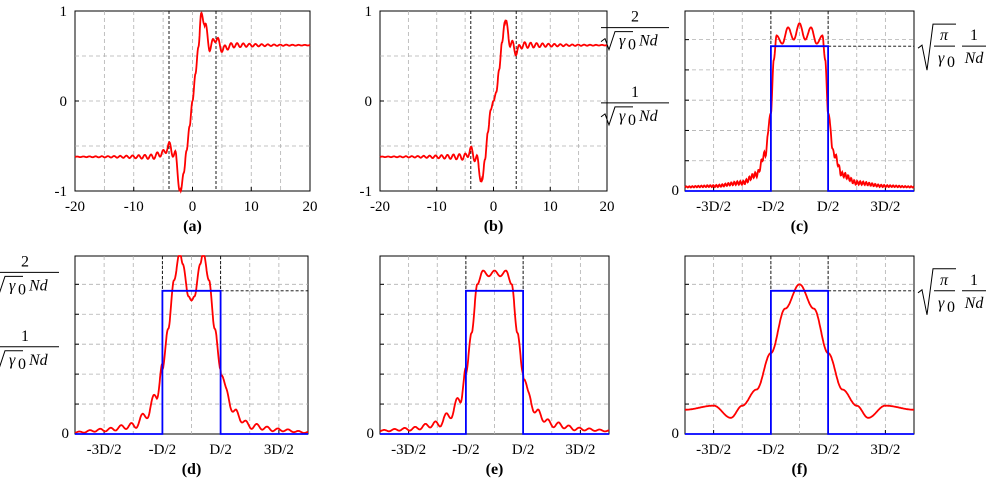 Image resolution: width=986 pixels, height=481 pixels. Describe the element at coordinates (192, 469) in the screenshot. I see `panel-caption: (d)` at that location.